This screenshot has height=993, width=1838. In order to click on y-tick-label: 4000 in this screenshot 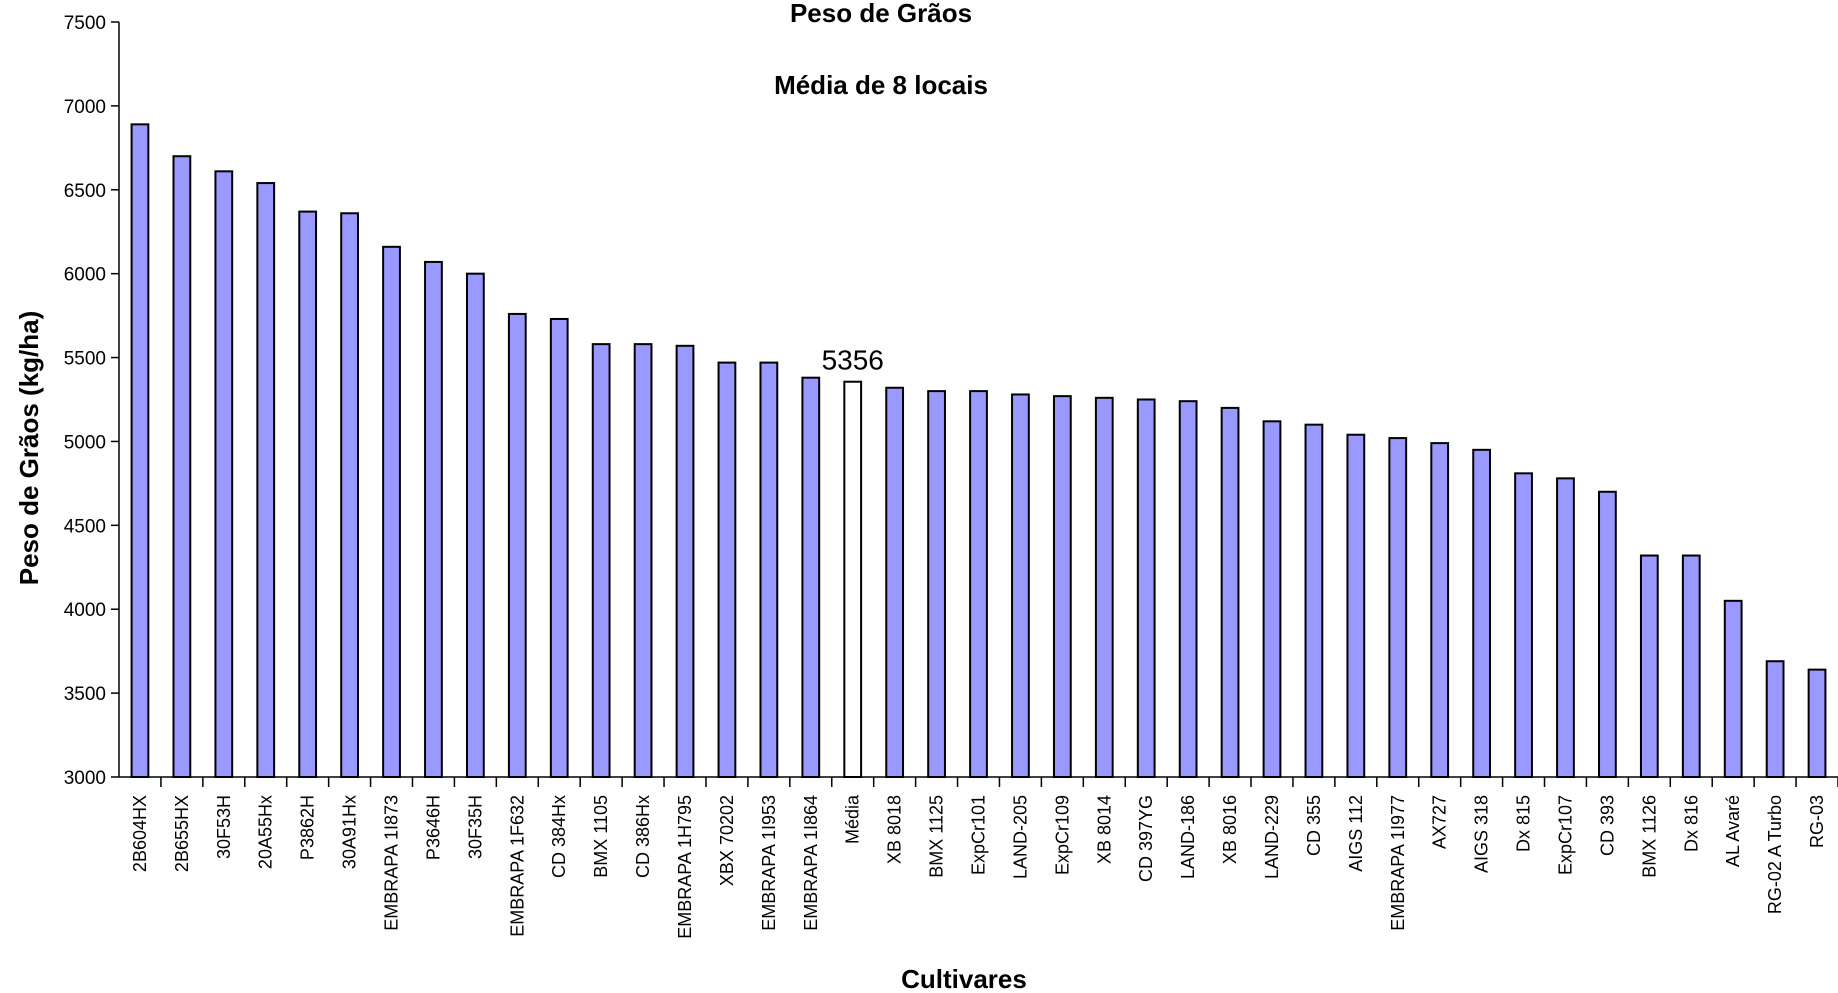, I will do `click(85, 610)`.